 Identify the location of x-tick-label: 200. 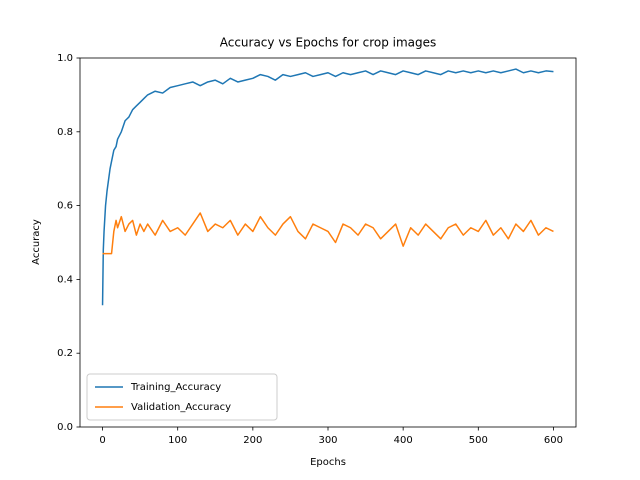
(252, 440).